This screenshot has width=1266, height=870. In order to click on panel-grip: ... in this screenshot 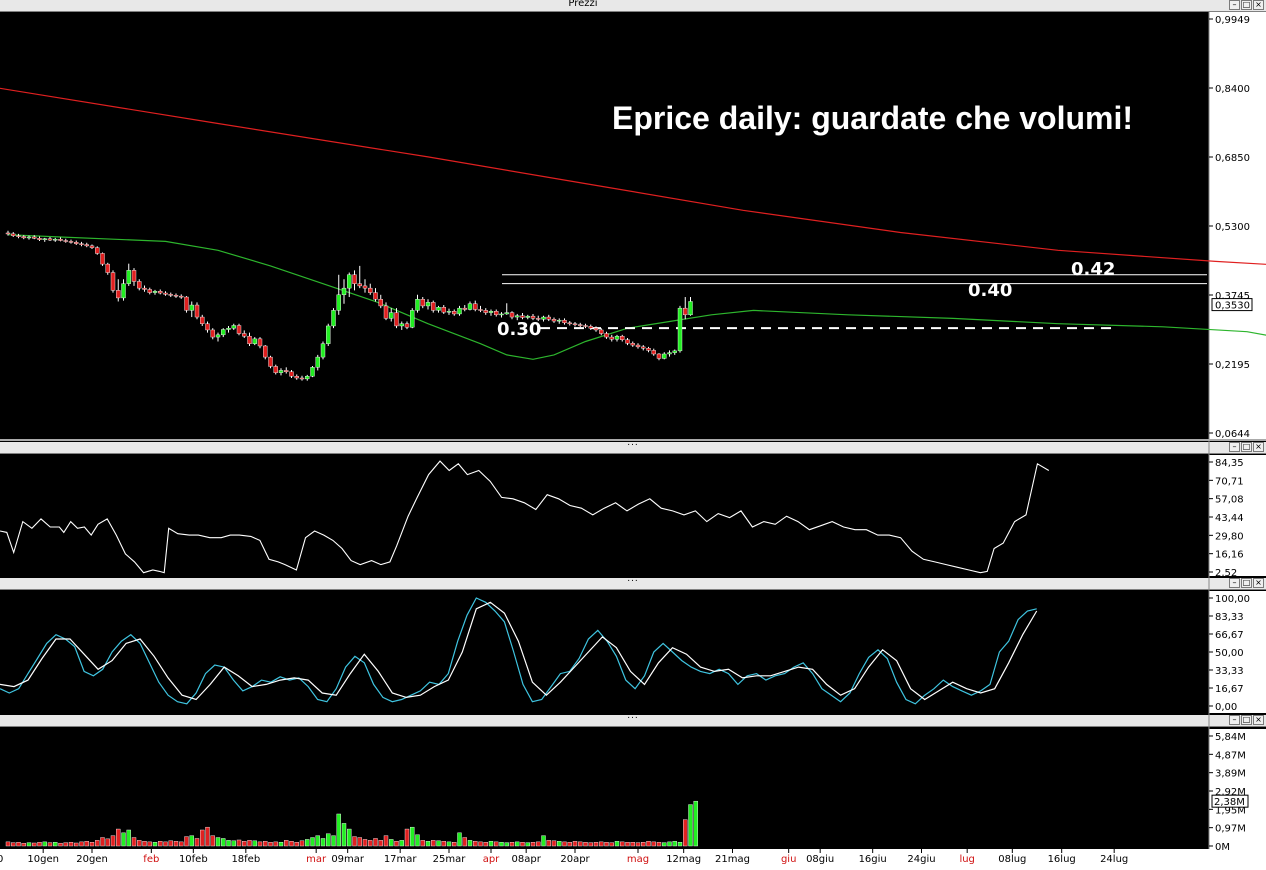, I will do `click(633, 443)`.